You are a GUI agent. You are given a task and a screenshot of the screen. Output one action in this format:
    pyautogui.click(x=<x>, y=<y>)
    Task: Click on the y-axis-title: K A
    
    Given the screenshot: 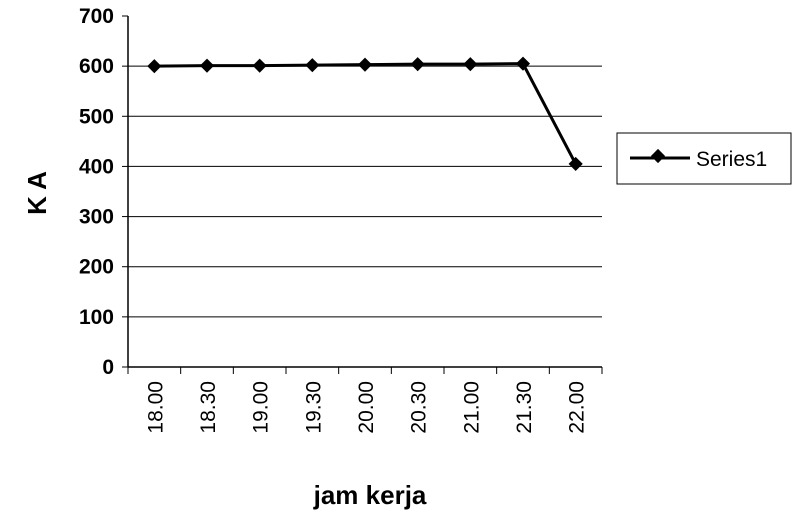 What is the action you would take?
    pyautogui.click(x=37, y=193)
    